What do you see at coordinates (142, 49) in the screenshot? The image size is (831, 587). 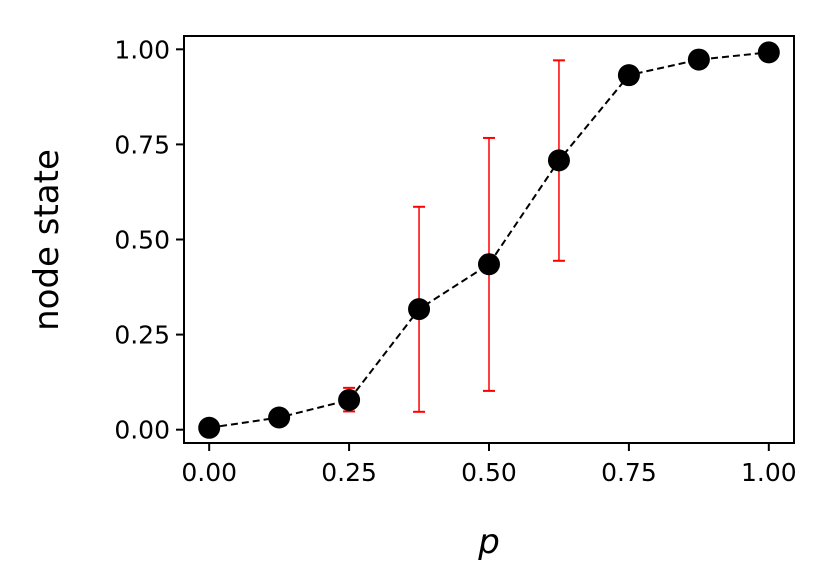 I see `y-tick-label: 1.00` at bounding box center [142, 49].